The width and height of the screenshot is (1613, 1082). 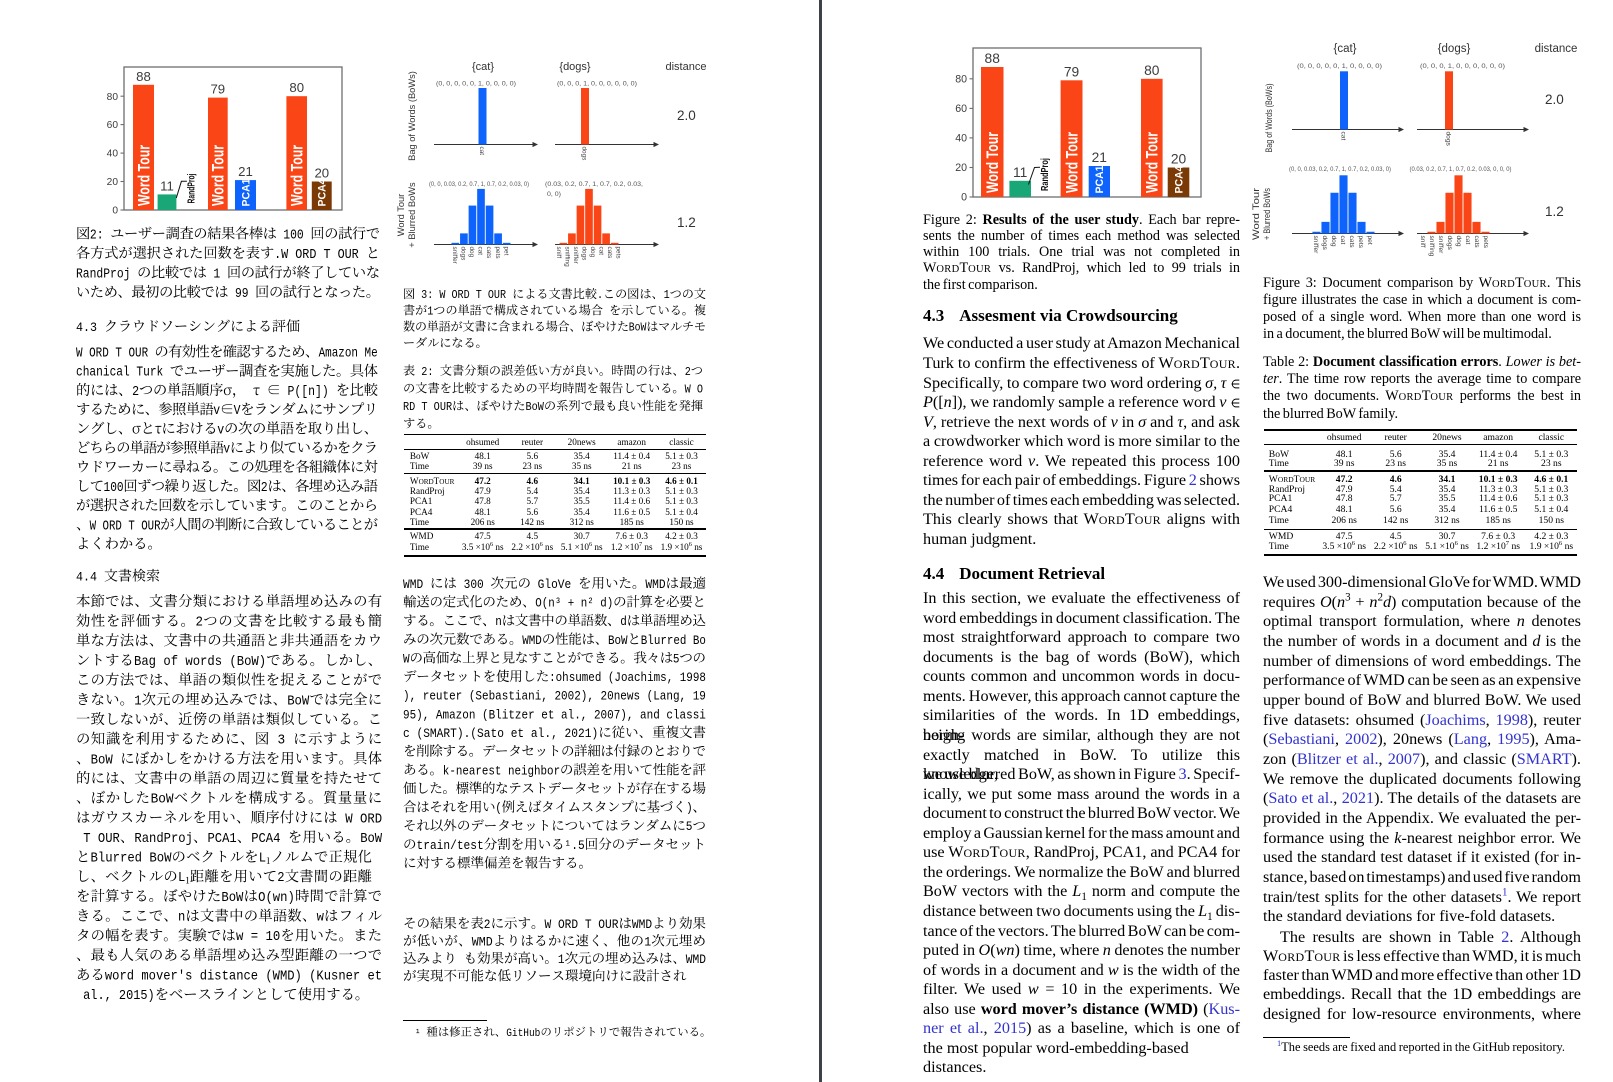 What do you see at coordinates (498, 621) in the screenshot?
I see `svg-text: n` at bounding box center [498, 621].